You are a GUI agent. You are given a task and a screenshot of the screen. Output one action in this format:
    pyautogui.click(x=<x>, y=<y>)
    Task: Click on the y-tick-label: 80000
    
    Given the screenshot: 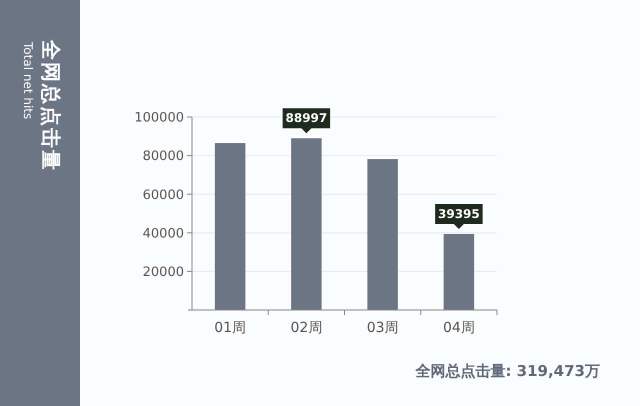 What is the action you would take?
    pyautogui.click(x=163, y=156)
    